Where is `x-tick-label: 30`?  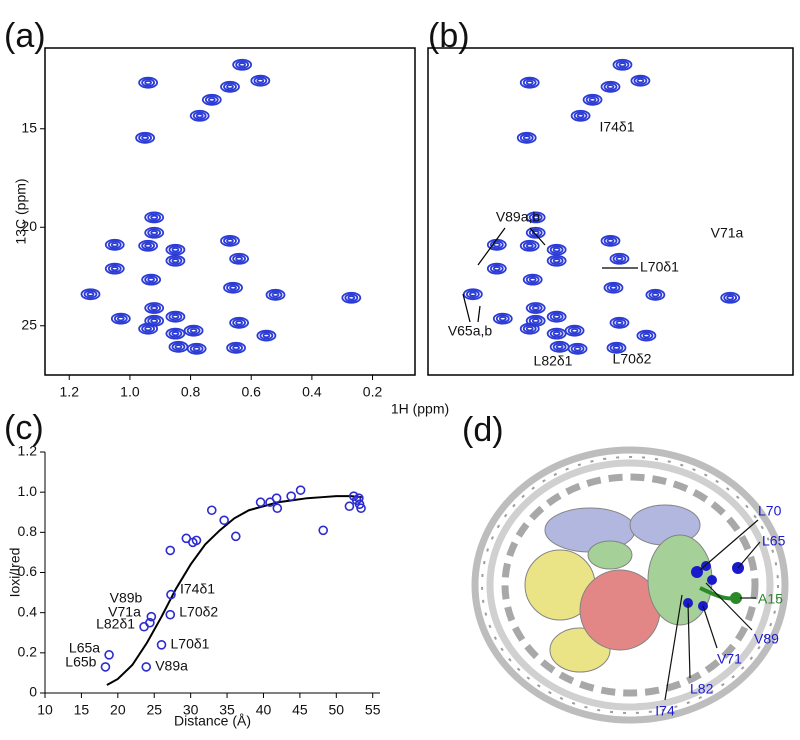
x-tick-label: 30 is located at coordinates (191, 710).